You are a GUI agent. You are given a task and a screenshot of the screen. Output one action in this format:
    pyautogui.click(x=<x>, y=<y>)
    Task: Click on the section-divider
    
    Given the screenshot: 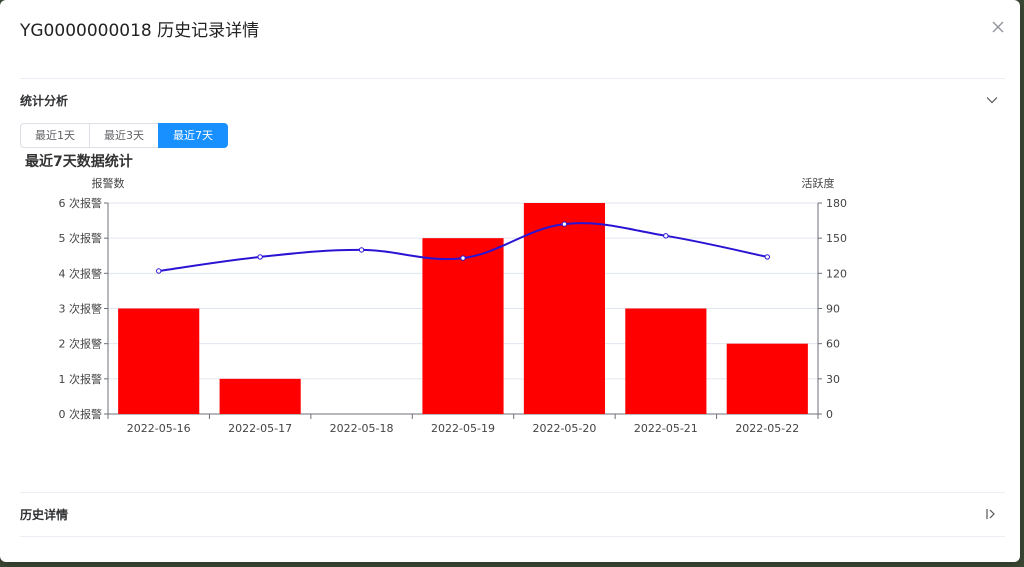 What is the action you would take?
    pyautogui.click(x=512, y=492)
    